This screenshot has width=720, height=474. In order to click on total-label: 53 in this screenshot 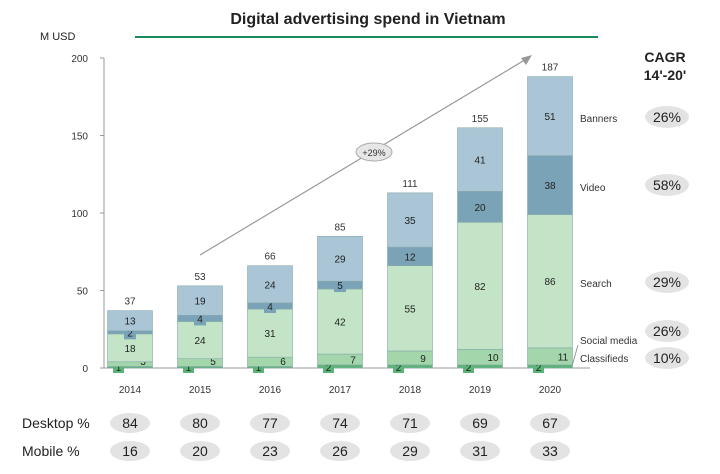, I will do `click(200, 277)`.